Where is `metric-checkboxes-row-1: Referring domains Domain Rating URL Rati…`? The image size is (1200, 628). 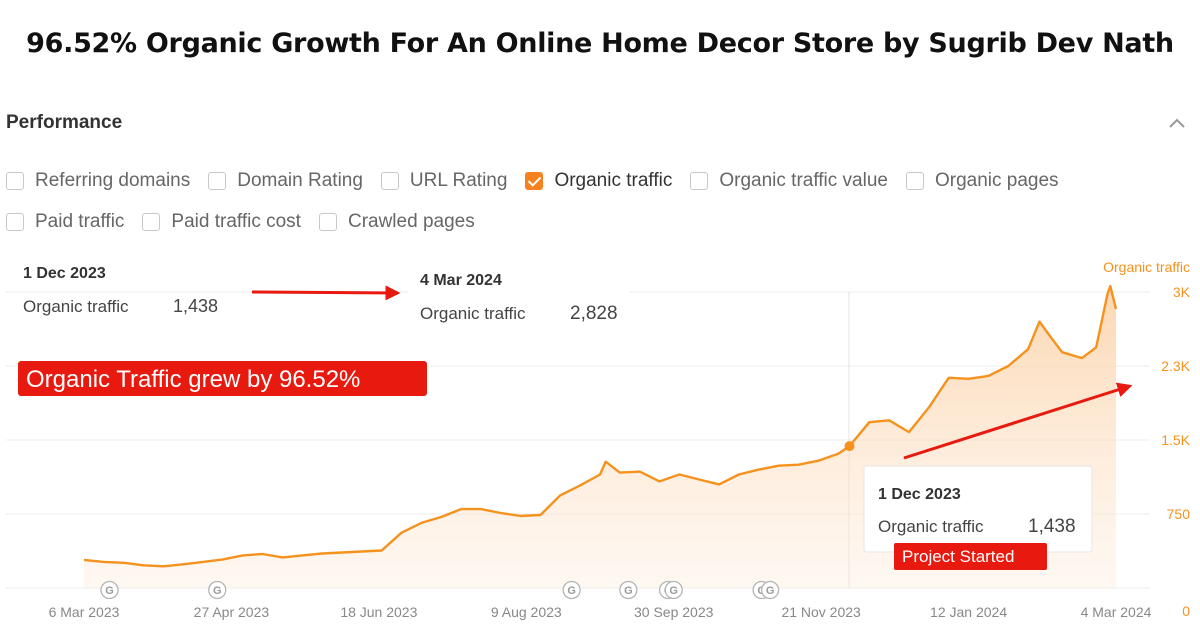 metric-checkboxes-row-1: Referring domains Domain Rating URL Rati… is located at coordinates (541, 181).